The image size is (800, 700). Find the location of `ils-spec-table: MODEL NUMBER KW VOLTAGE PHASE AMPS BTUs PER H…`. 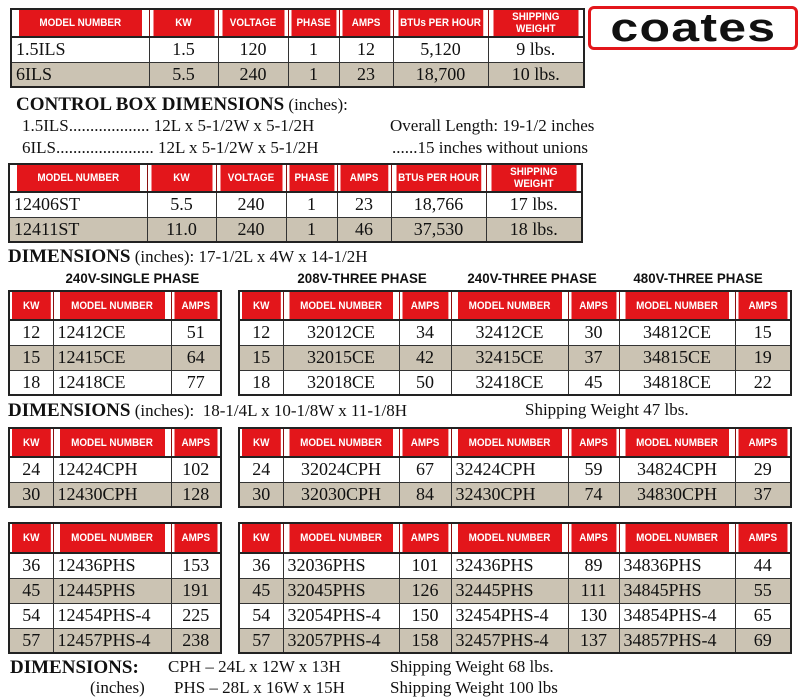

ils-spec-table: MODEL NUMBER KW VOLTAGE PHASE AMPS BTUs PER H… is located at coordinates (297, 48).